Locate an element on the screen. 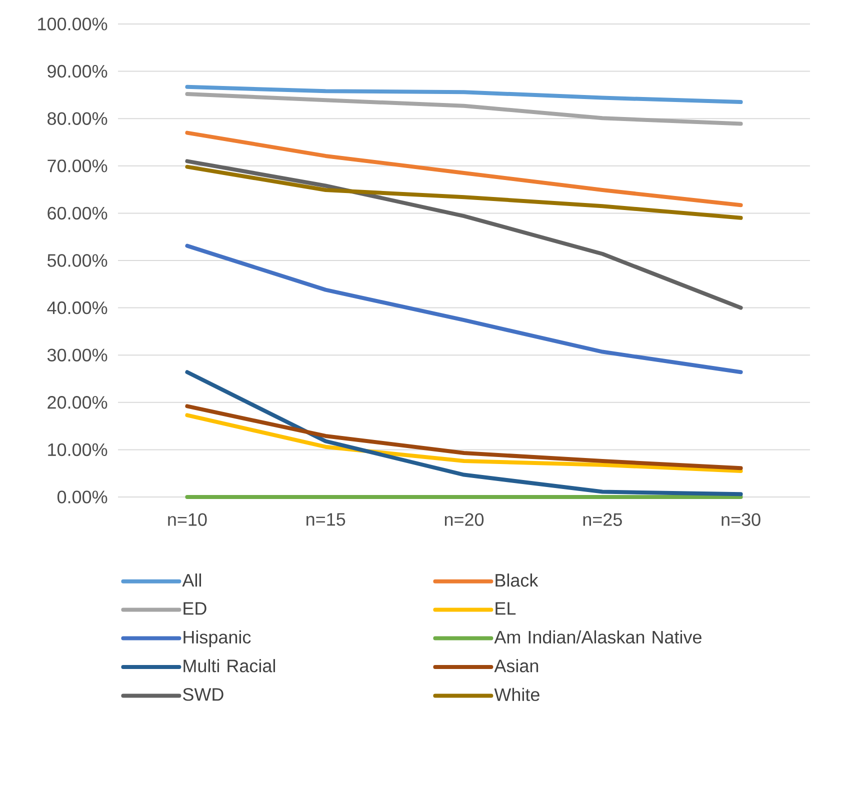  y-tick-label: 70.00% is located at coordinates (78, 166).